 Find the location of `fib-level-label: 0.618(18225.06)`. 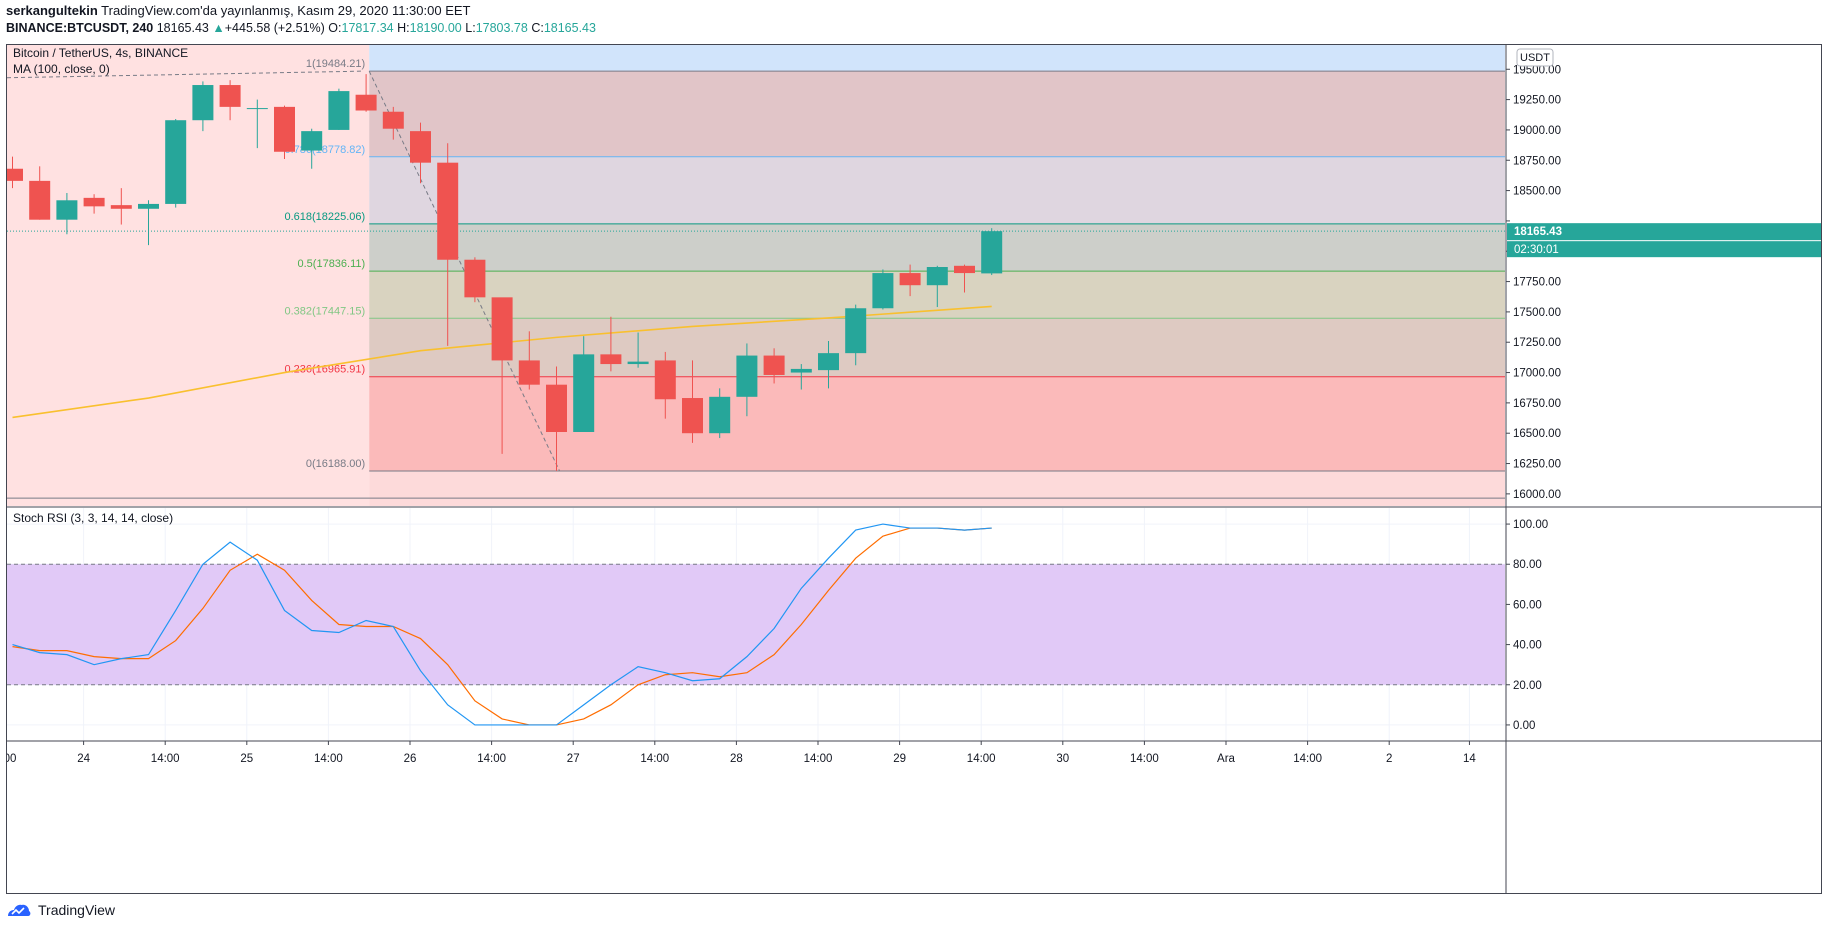

fib-level-label: 0.618(18225.06) is located at coordinates (324, 217).